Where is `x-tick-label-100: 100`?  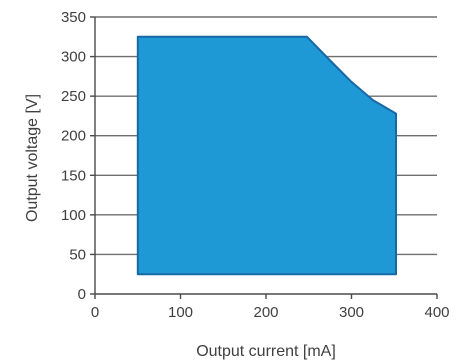 x-tick-label-100: 100 is located at coordinates (180, 312).